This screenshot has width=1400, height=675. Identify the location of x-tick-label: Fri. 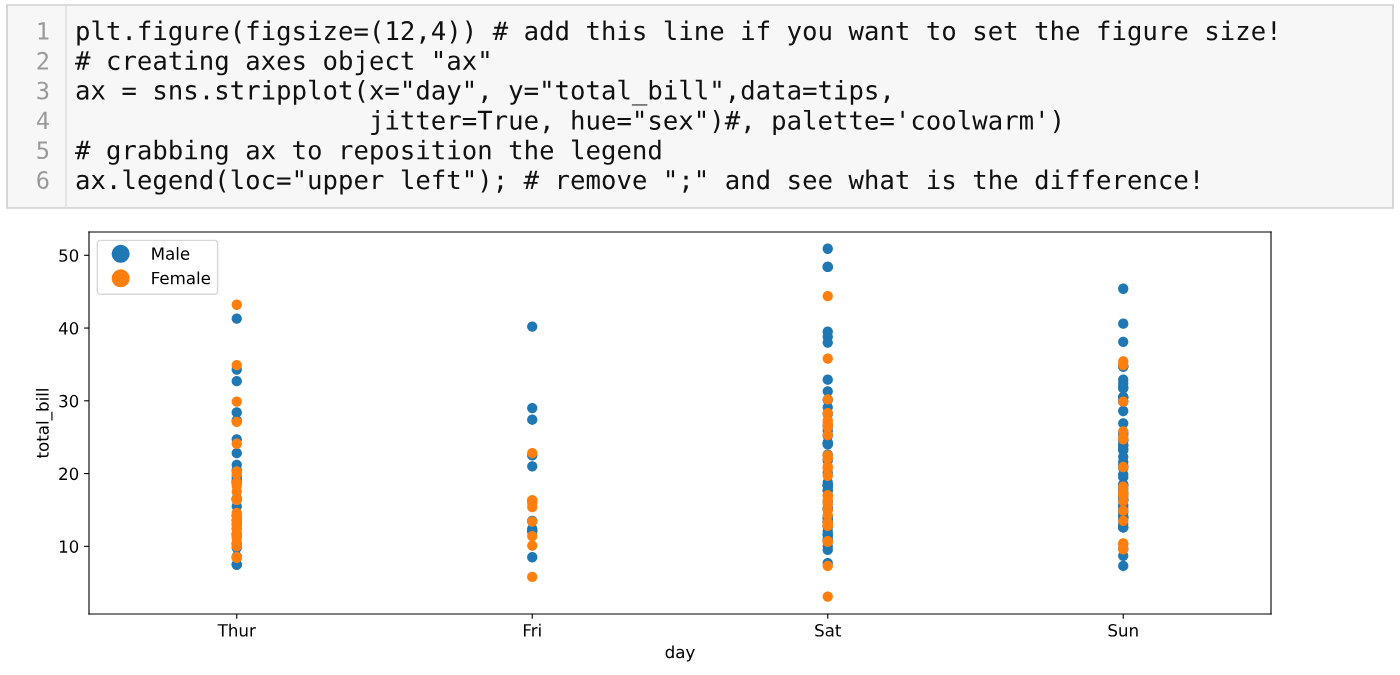
(532, 630).